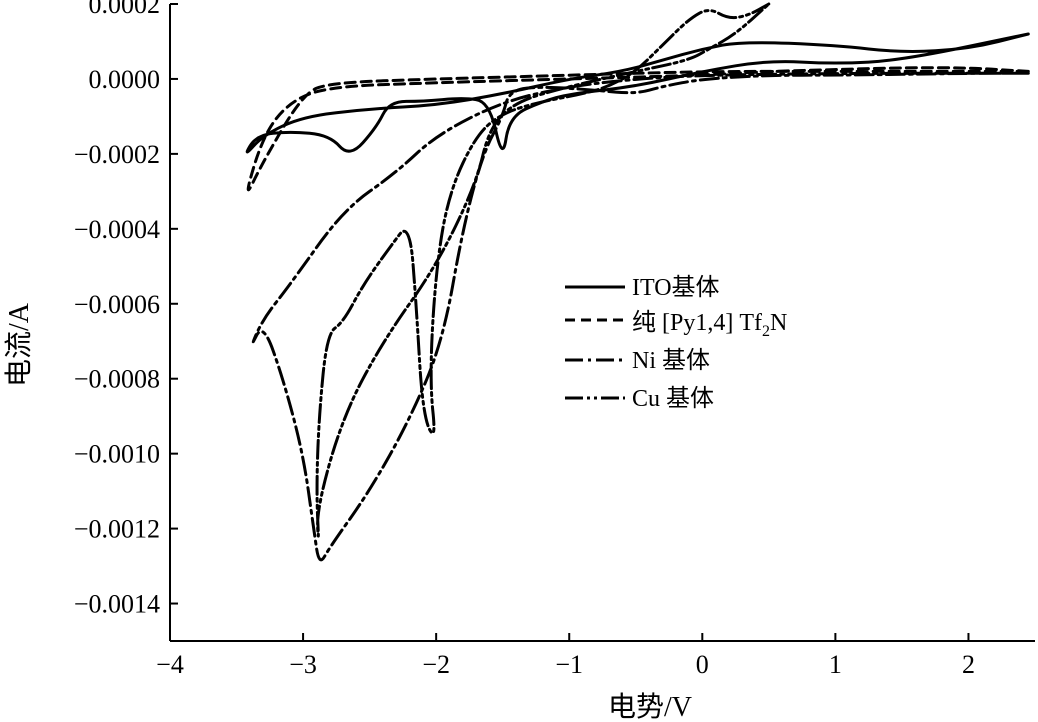  What do you see at coordinates (170, 664) in the screenshot?
I see `x-tick-label: −4` at bounding box center [170, 664].